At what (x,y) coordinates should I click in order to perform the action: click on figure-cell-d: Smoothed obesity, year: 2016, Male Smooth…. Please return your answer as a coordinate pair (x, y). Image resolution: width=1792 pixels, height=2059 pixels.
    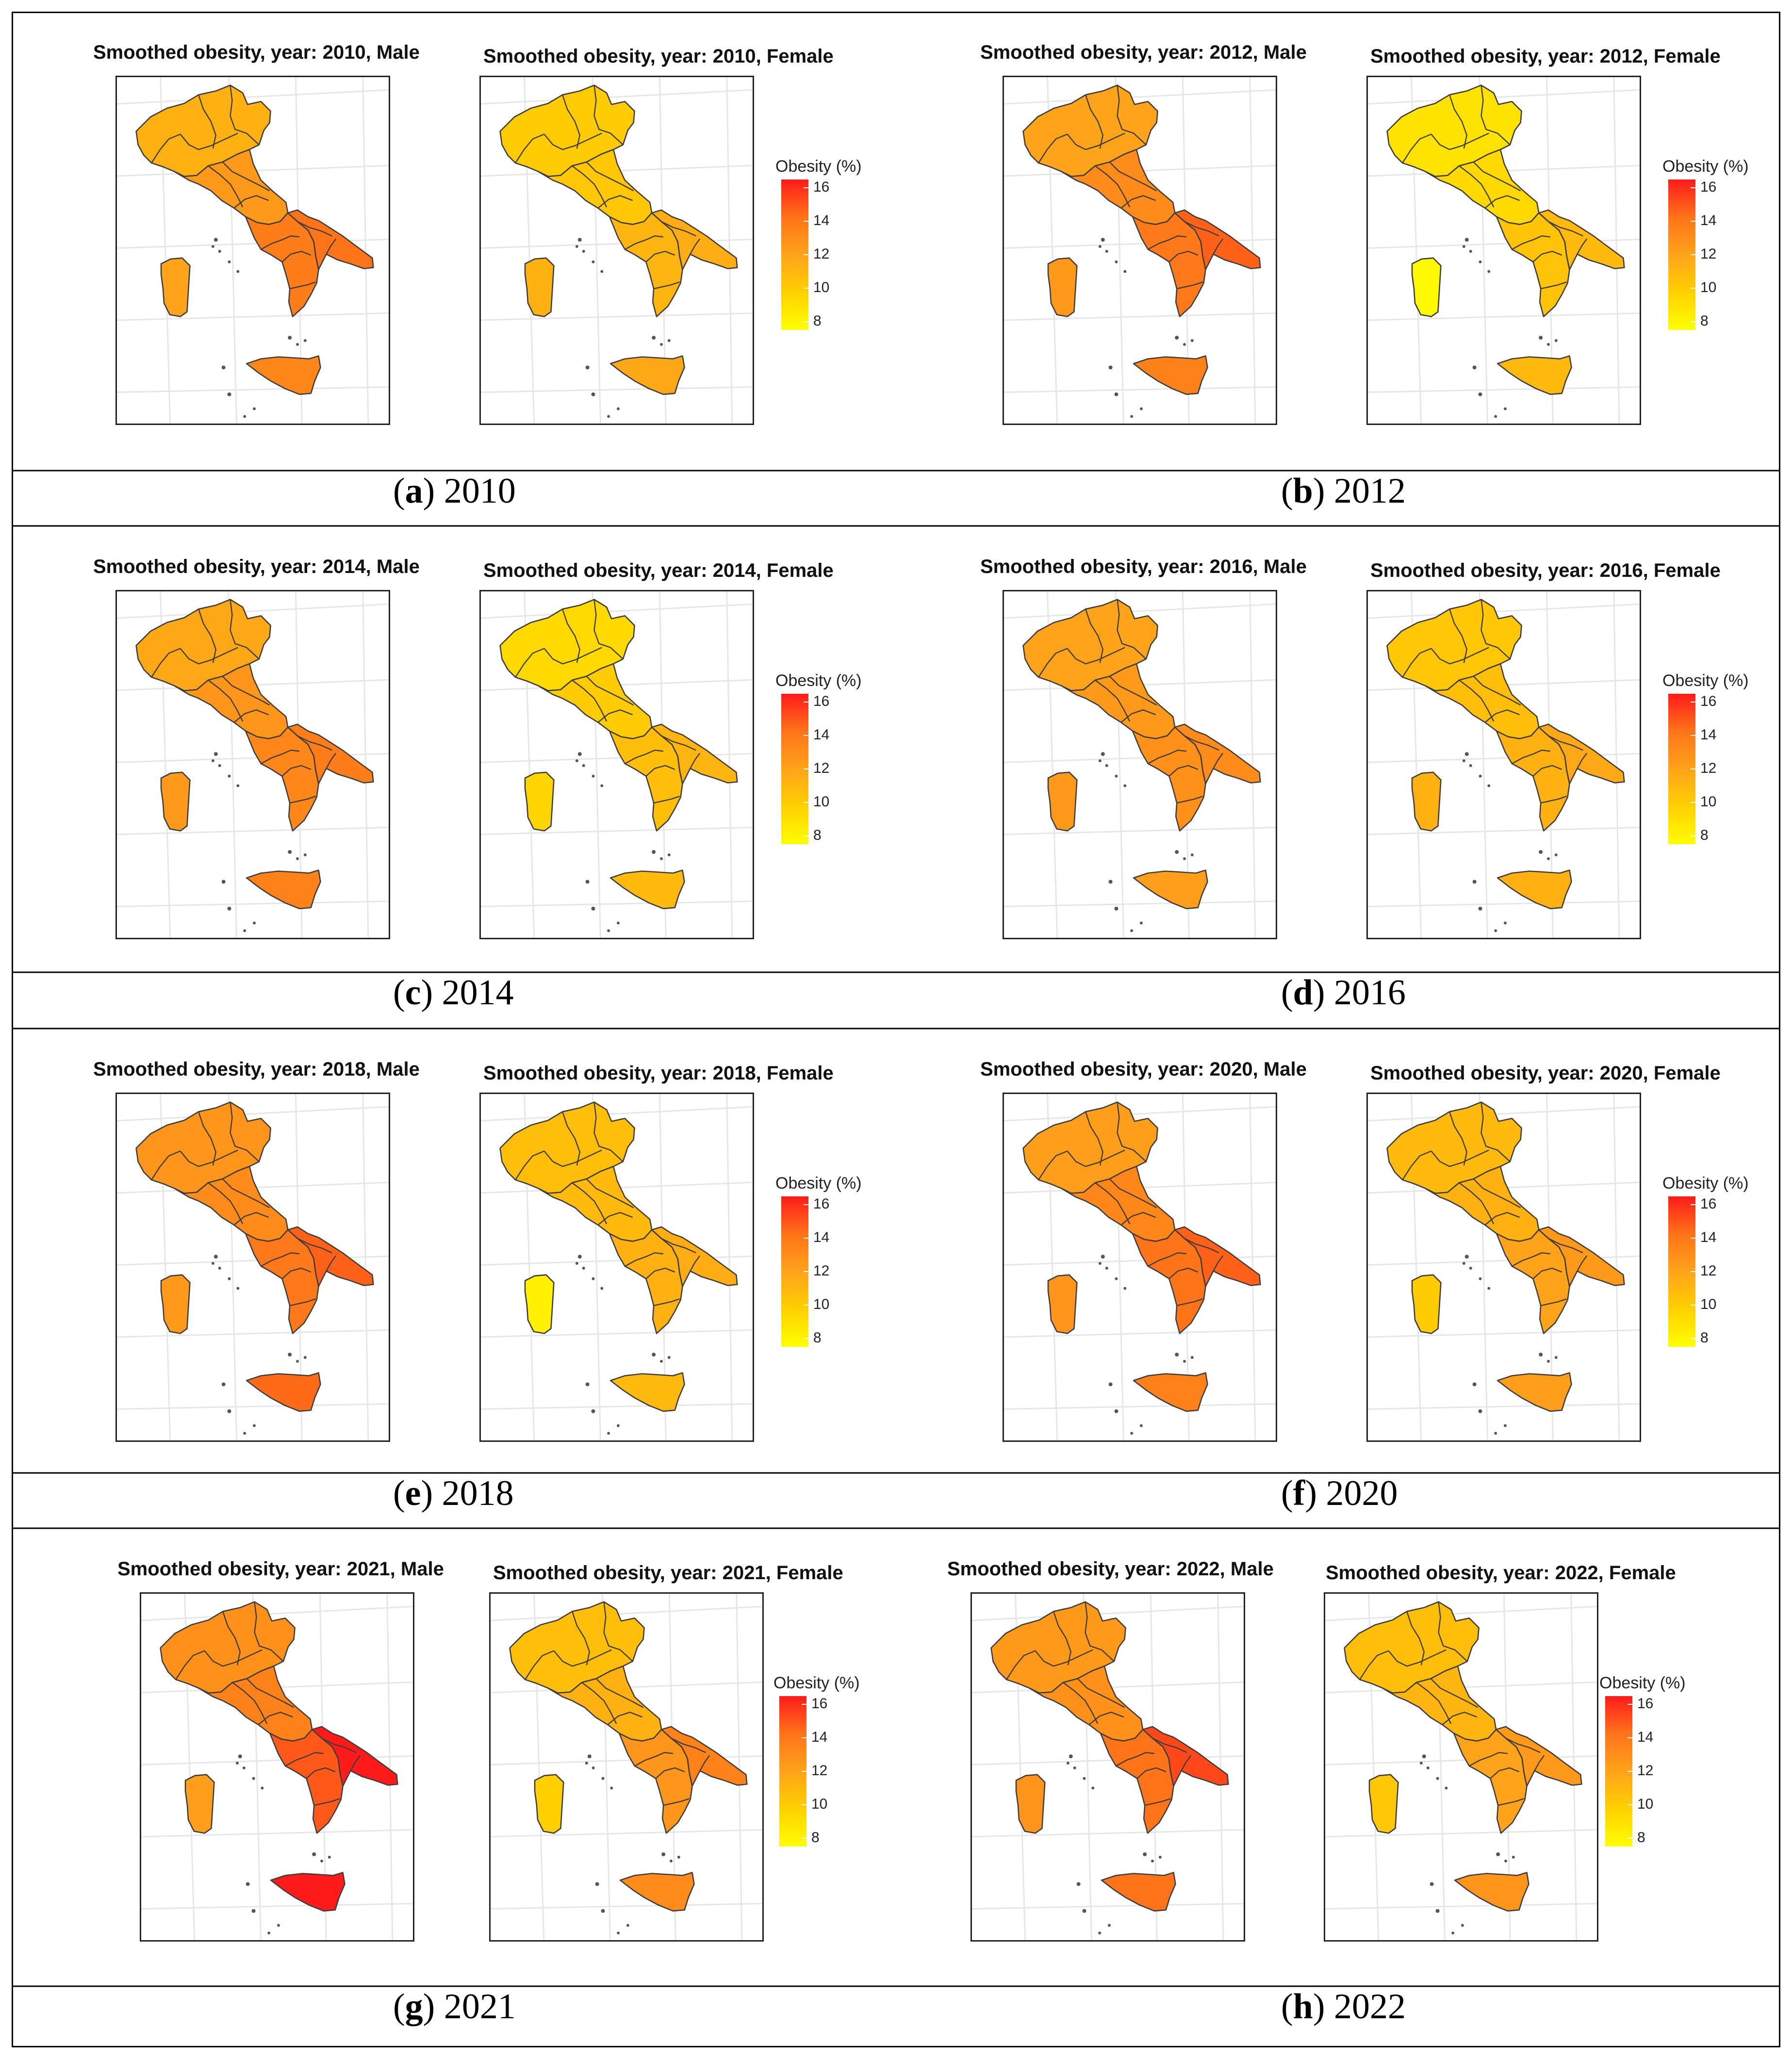
    Looking at the image, I should click on (1335, 744).